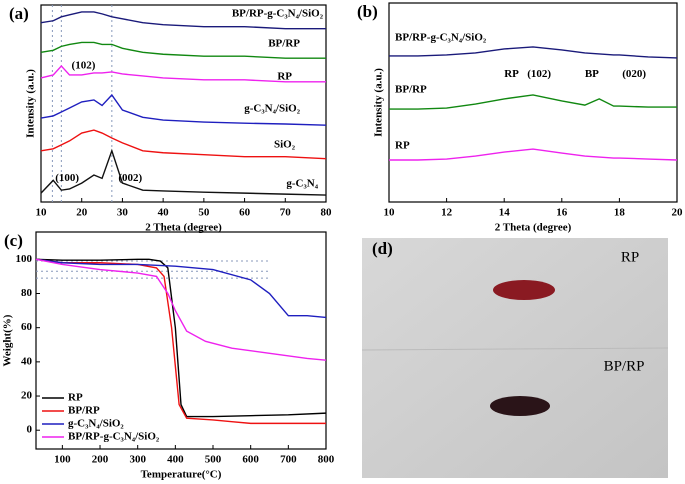  Describe the element at coordinates (250, 460) in the screenshot. I see `x-tick-label: 600` at that location.